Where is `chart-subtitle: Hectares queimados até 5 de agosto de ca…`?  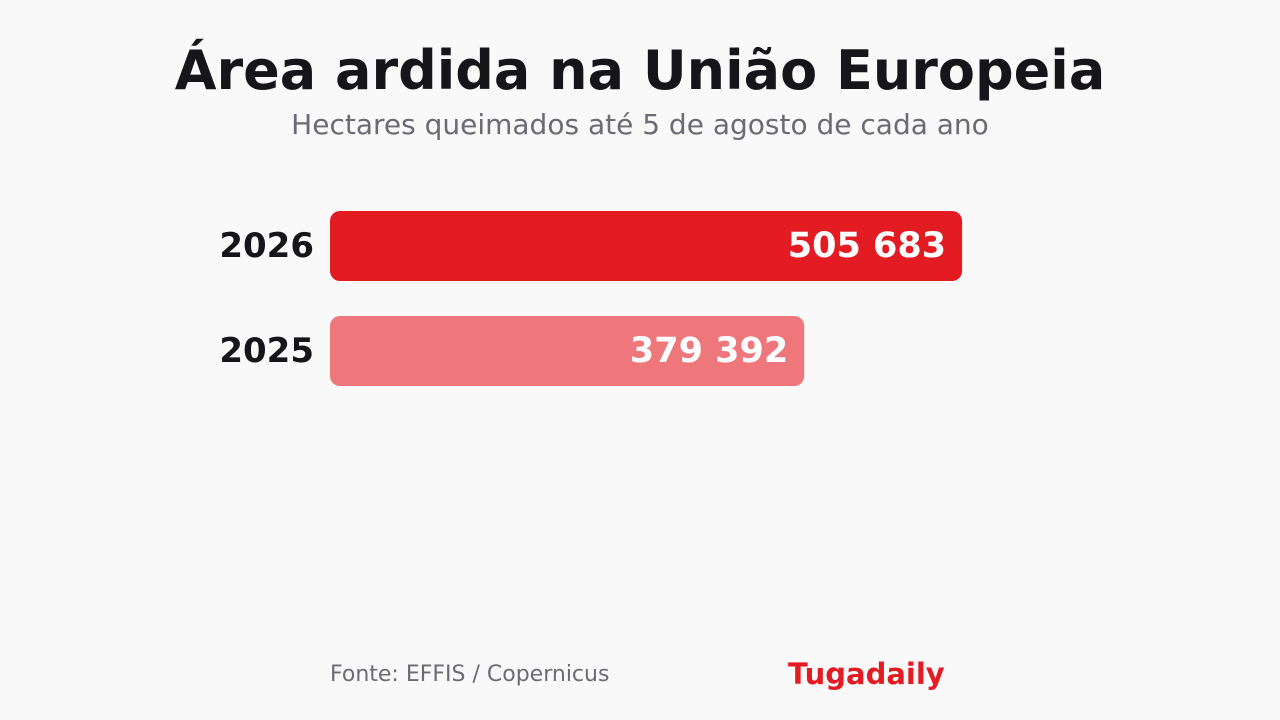 chart-subtitle: Hectares queimados até 5 de agosto de ca… is located at coordinates (640, 124).